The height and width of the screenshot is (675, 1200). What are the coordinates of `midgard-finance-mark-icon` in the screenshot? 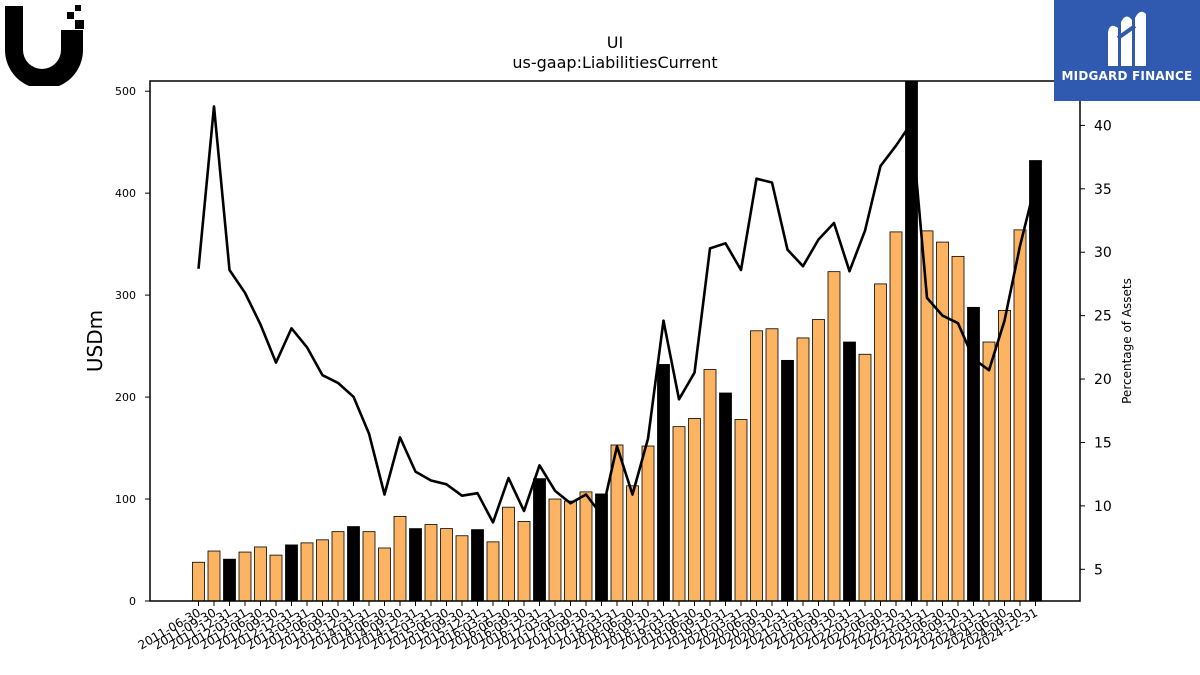 It's located at (1127, 39).